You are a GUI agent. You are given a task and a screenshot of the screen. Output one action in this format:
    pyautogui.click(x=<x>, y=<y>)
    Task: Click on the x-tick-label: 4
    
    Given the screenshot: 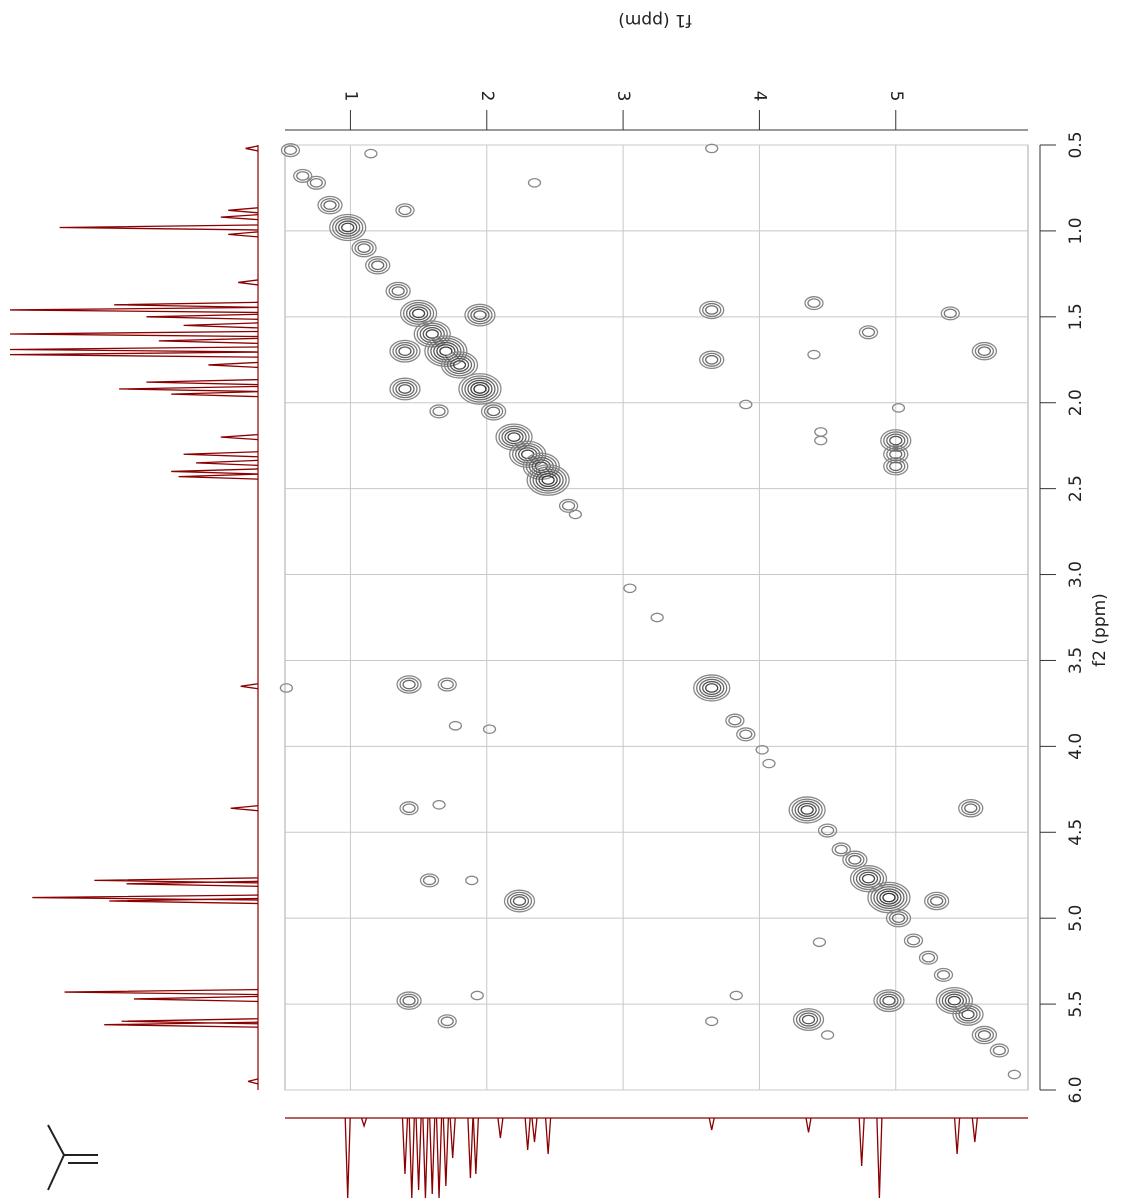 What is the action you would take?
    pyautogui.click(x=759, y=96)
    